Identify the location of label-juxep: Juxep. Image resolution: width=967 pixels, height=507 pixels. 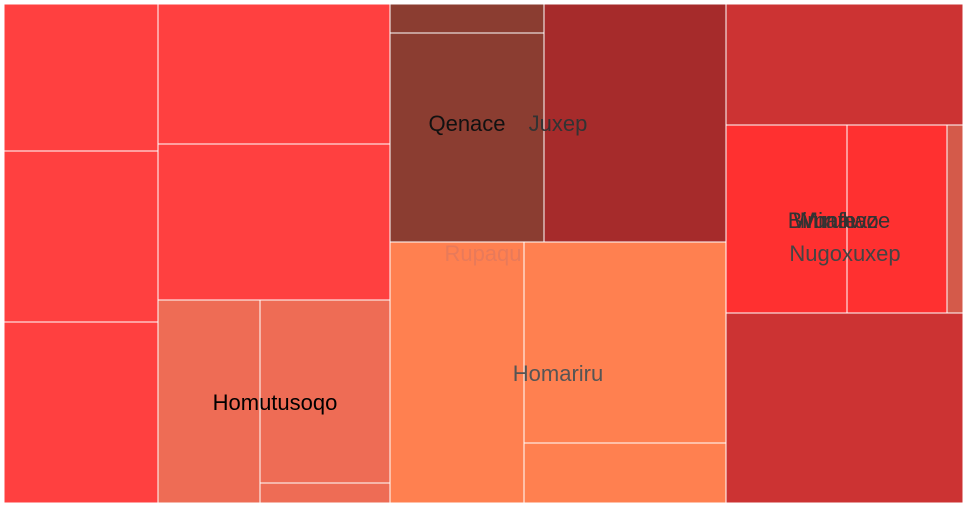
(558, 123).